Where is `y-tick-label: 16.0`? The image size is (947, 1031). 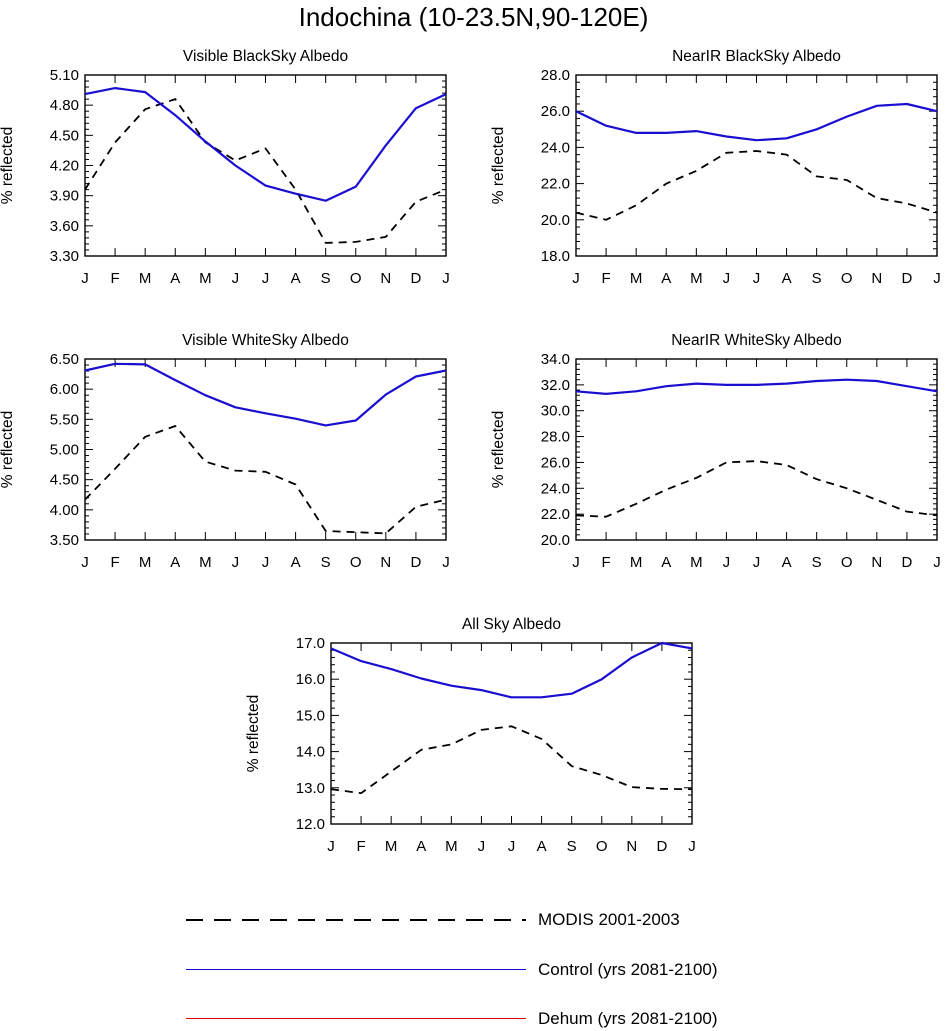
y-tick-label: 16.0 is located at coordinates (310, 679).